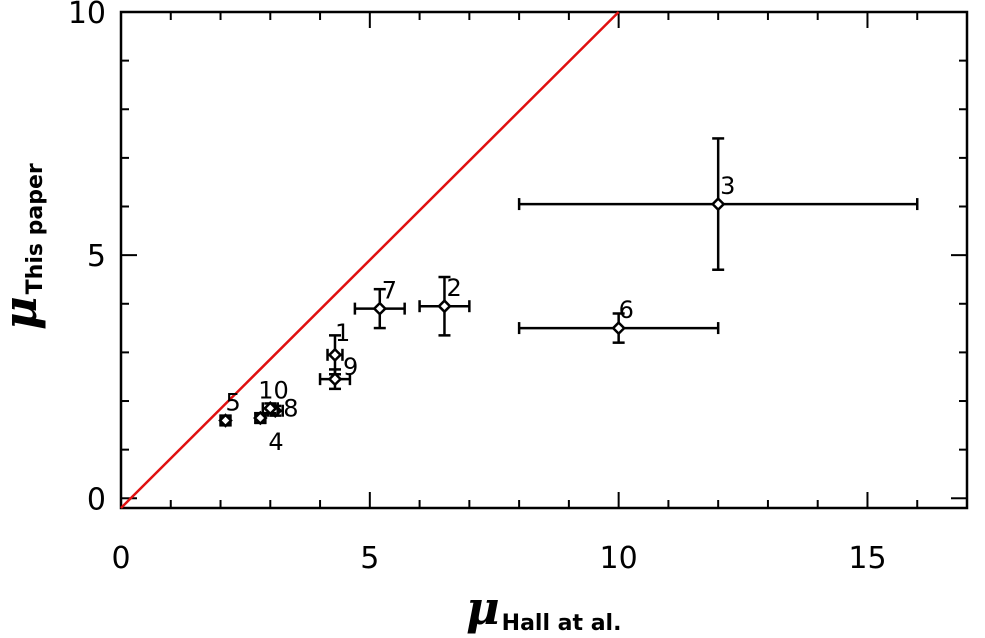 Image resolution: width=985 pixels, height=638 pixels. Describe the element at coordinates (275, 442) in the screenshot. I see `point-label: 4` at that location.